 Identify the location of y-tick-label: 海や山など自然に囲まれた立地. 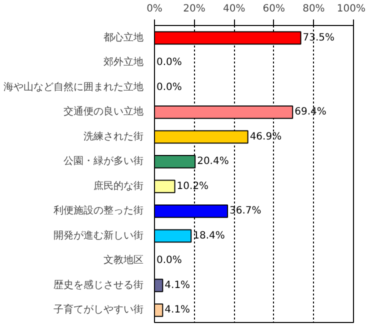
(74, 86).